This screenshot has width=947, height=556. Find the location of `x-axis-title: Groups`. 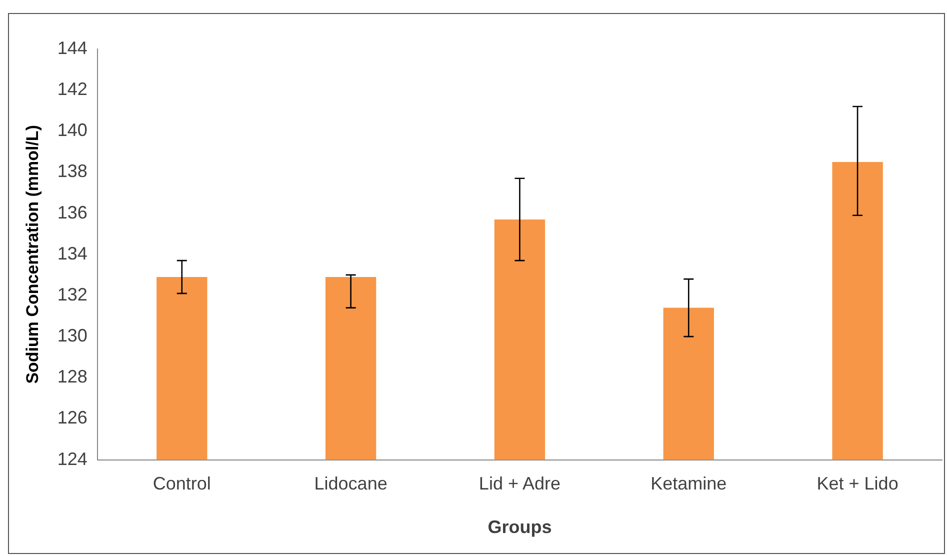

x-axis-title: Groups is located at coordinates (520, 527).